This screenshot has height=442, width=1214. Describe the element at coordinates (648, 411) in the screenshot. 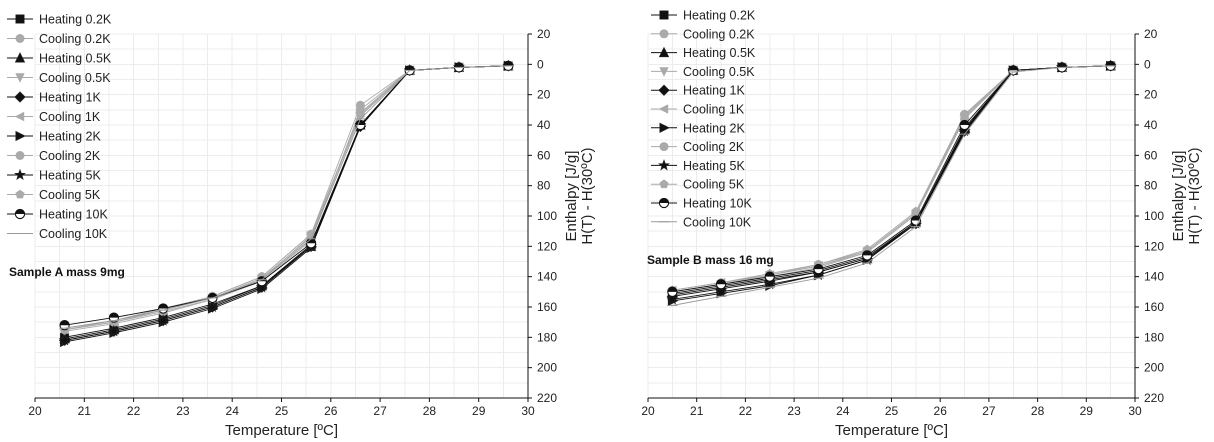

I see `chart-b-x-tick-label: 20` at that location.